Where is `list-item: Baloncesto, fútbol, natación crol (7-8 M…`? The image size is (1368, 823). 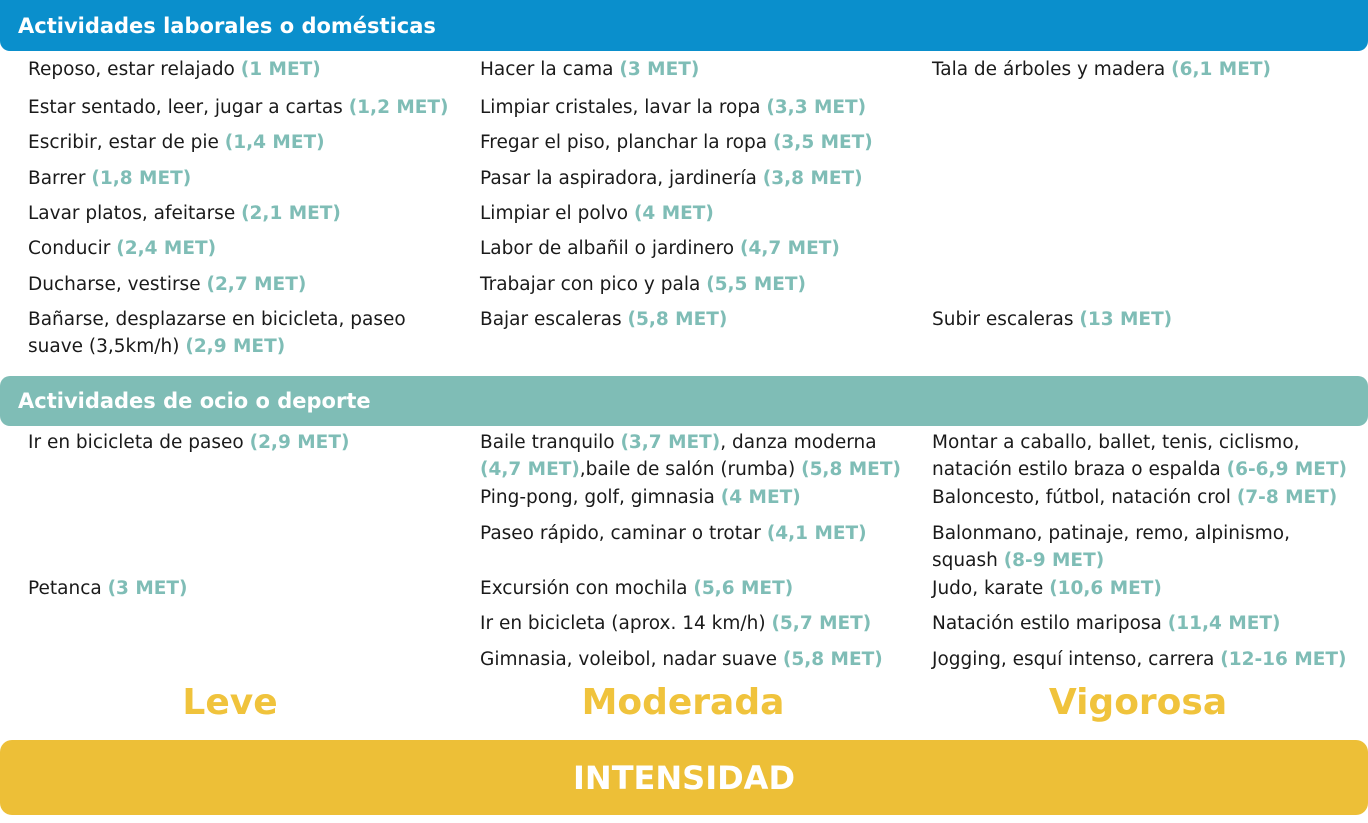 list-item: Baloncesto, fútbol, natación crol (7-8 M… is located at coordinates (1135, 497).